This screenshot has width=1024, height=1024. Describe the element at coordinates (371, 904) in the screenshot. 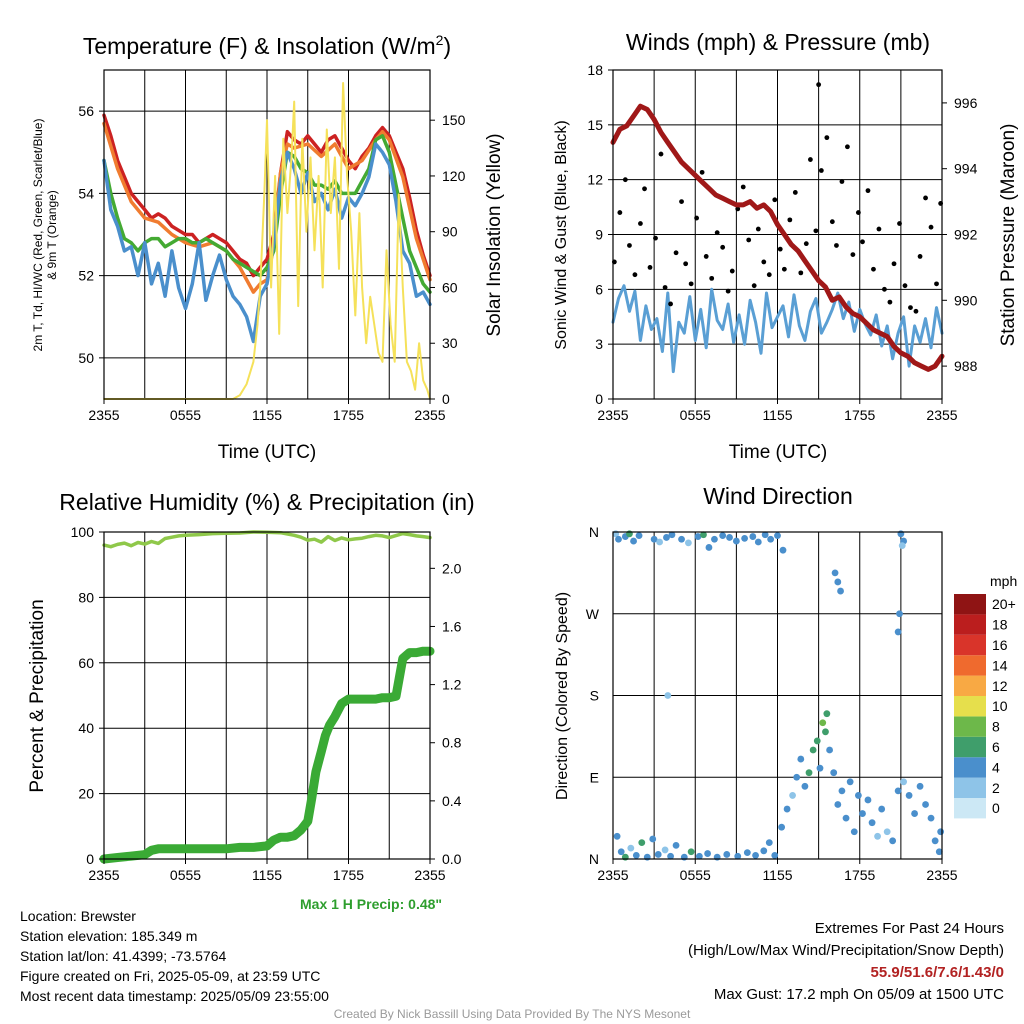

I see `max-precip-label: Max 1 H Precip: 0.48"` at that location.